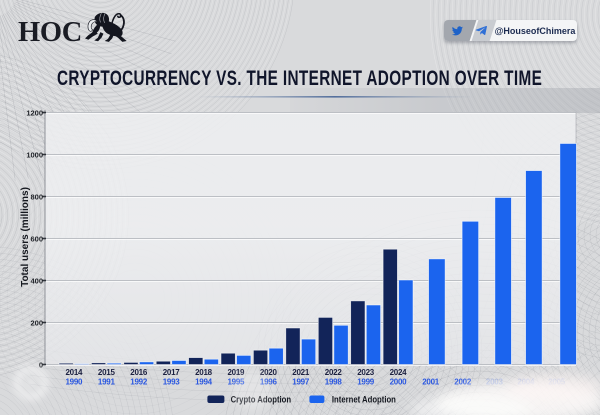 The image size is (600, 415). Describe the element at coordinates (366, 382) in the screenshot. I see `svg-text: 1999` at that location.